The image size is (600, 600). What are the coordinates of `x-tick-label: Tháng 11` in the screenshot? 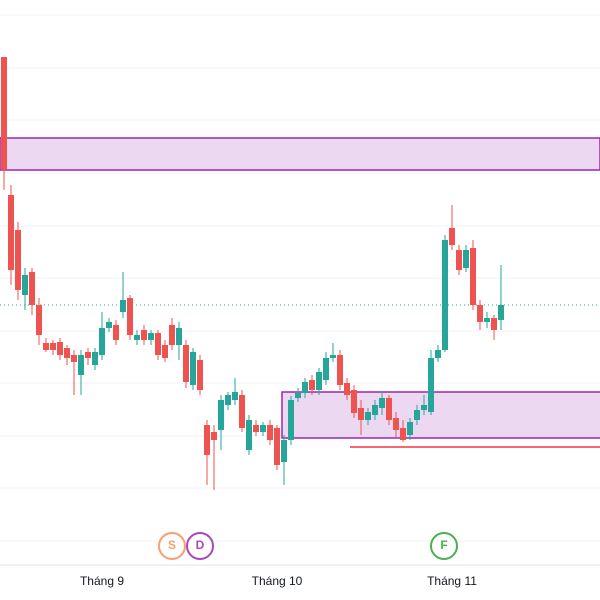 It's located at (452, 581).